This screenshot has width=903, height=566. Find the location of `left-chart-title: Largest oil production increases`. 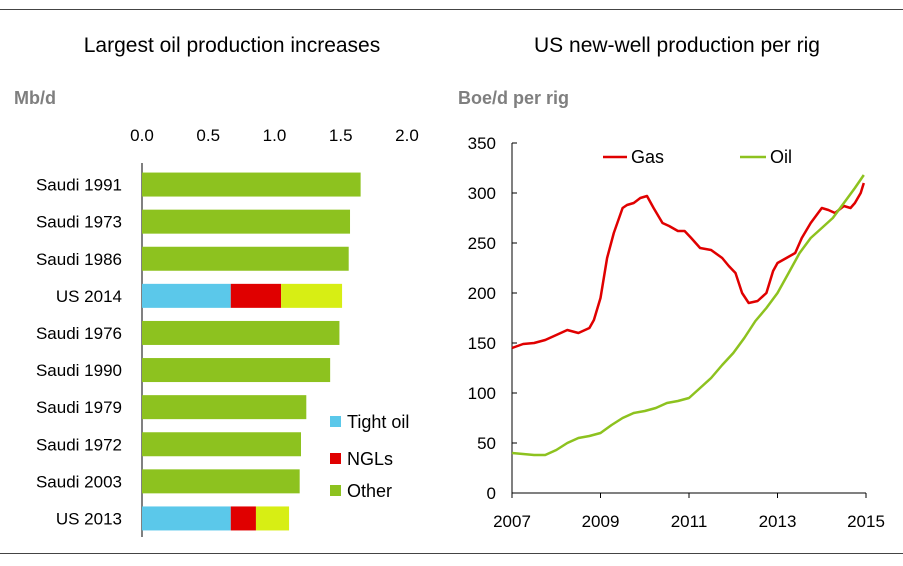

left-chart-title: Largest oil production increases is located at coordinates (232, 45).